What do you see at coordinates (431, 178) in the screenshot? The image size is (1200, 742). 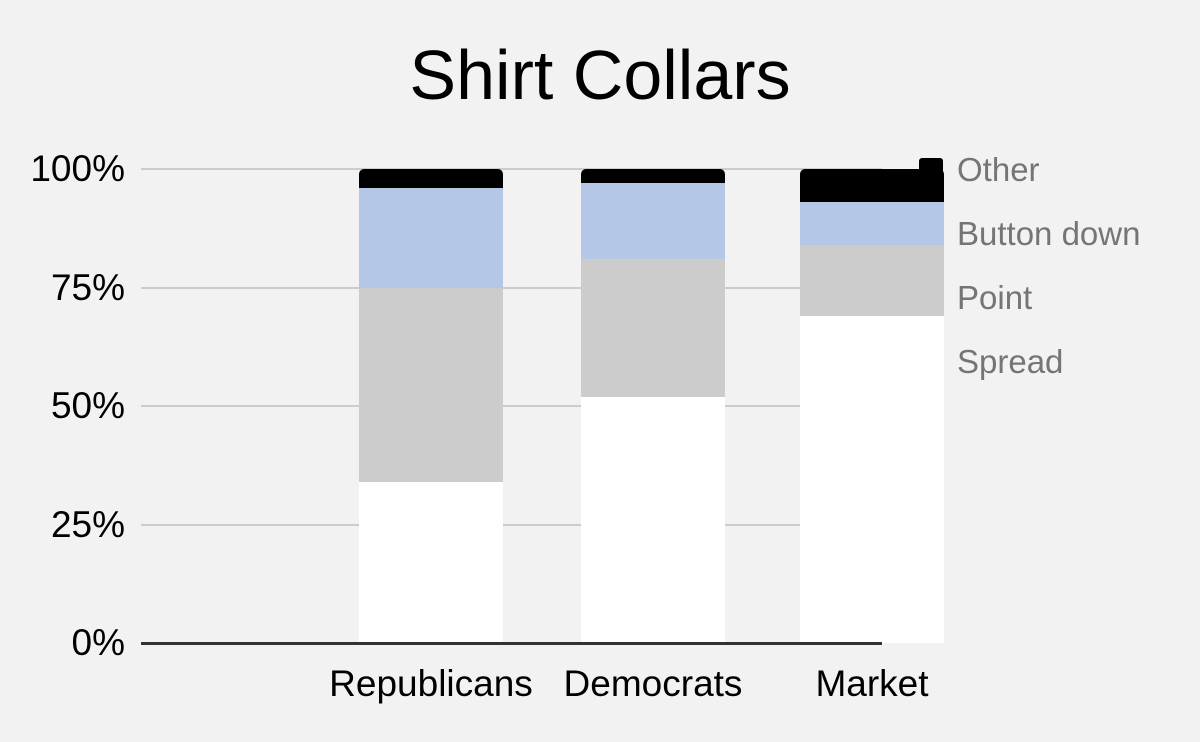 I see `segment-other-republicans` at bounding box center [431, 178].